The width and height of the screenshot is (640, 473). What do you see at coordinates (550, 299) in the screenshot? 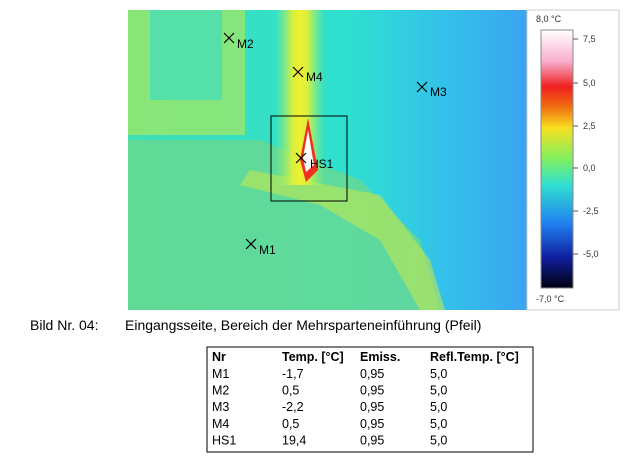
I see `scale-min: -7,0 °C` at bounding box center [550, 299].